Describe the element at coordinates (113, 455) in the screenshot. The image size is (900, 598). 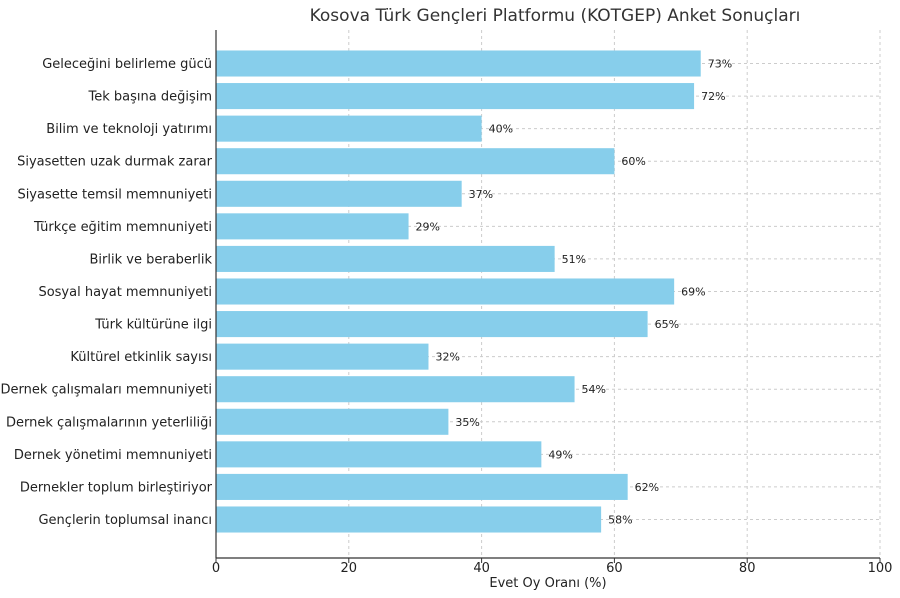
I see `category-label: Dernek yönetimi memnuniyeti` at that location.